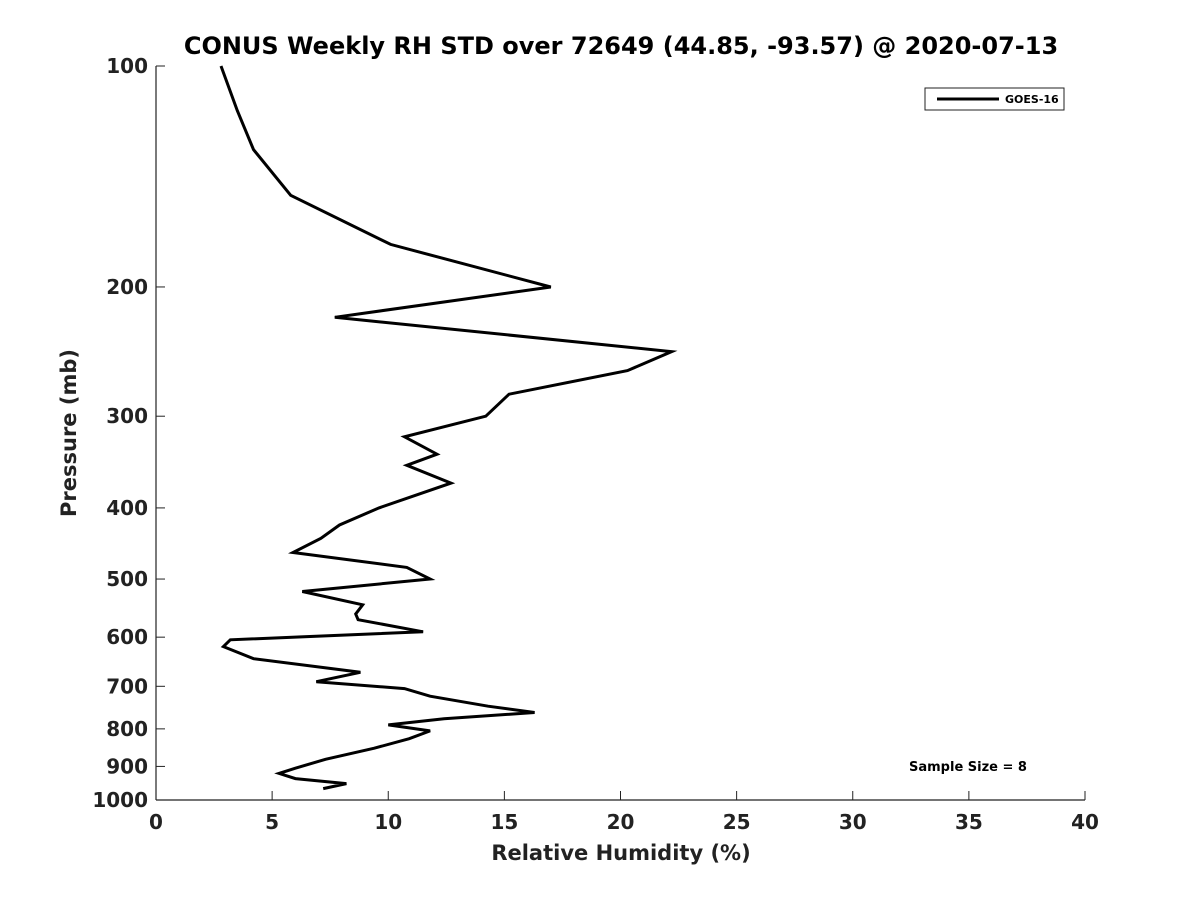 The height and width of the screenshot is (900, 1200). Describe the element at coordinates (969, 822) in the screenshot. I see `x-tick-label: 35` at that location.